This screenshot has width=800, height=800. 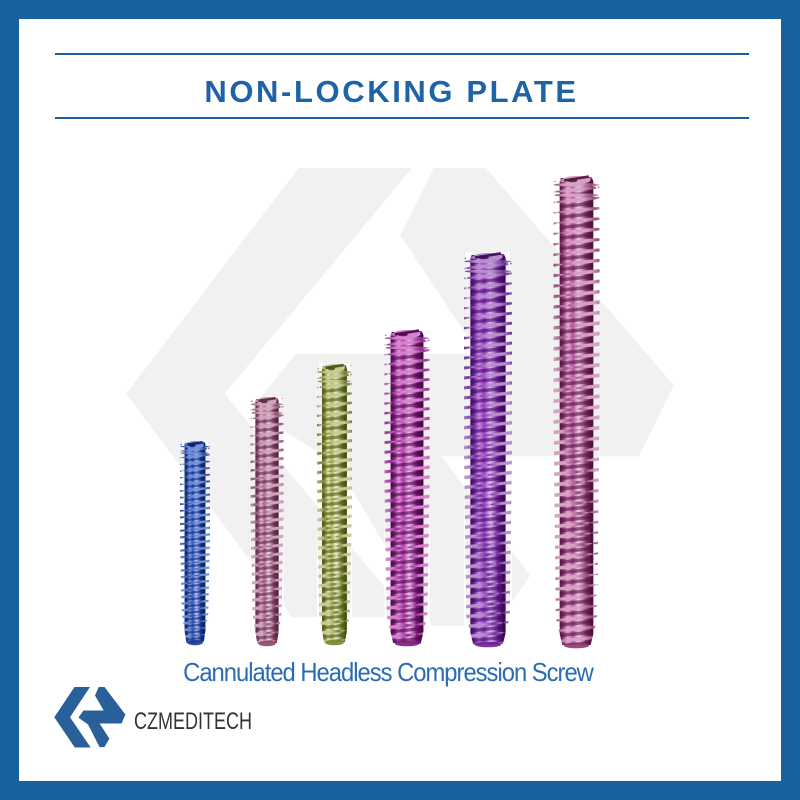 What do you see at coordinates (193, 721) in the screenshot?
I see `svg-text: CZMEDITECH` at bounding box center [193, 721].